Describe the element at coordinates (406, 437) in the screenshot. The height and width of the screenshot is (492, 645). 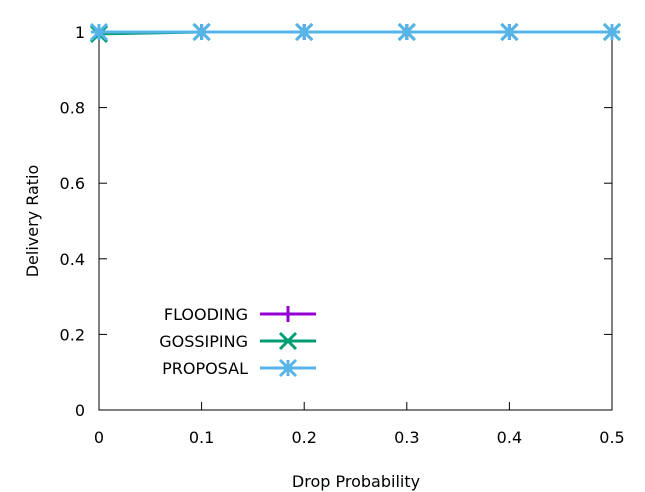
I see `x-tick-label: 0.3` at that location.